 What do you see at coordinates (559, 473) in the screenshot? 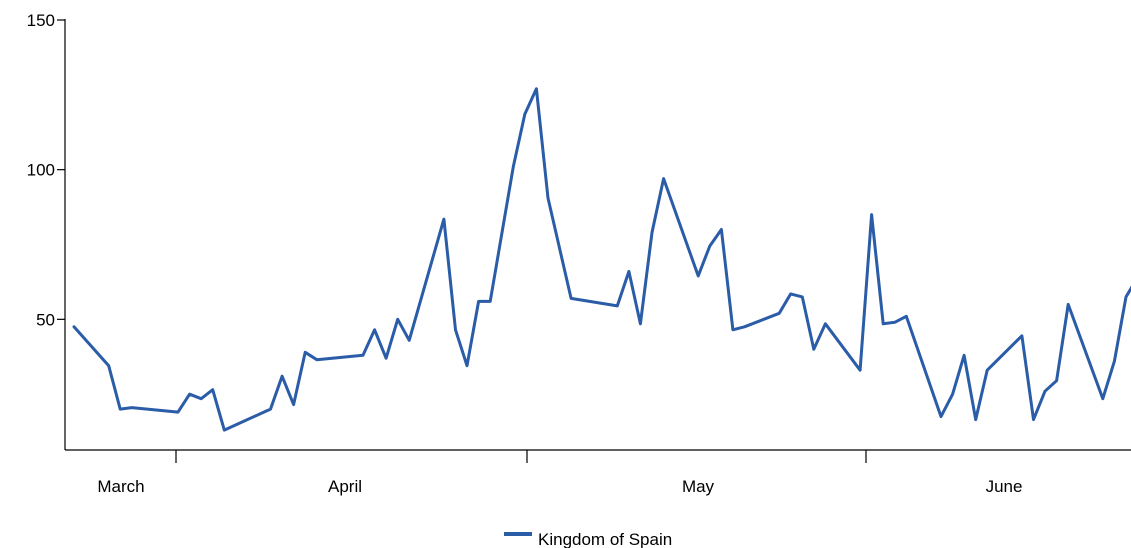
I see `x-axis-ticks: March April May June` at bounding box center [559, 473].